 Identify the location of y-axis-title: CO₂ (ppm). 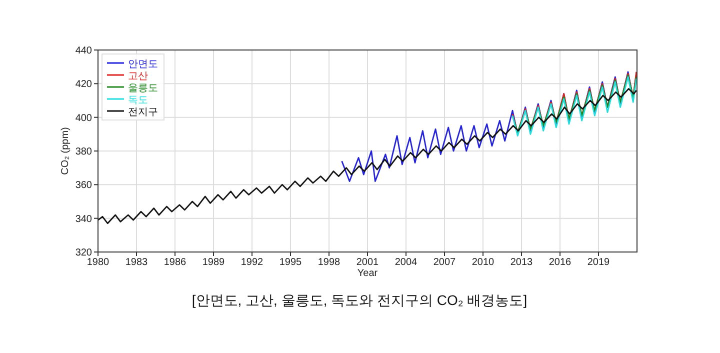
(65, 151).